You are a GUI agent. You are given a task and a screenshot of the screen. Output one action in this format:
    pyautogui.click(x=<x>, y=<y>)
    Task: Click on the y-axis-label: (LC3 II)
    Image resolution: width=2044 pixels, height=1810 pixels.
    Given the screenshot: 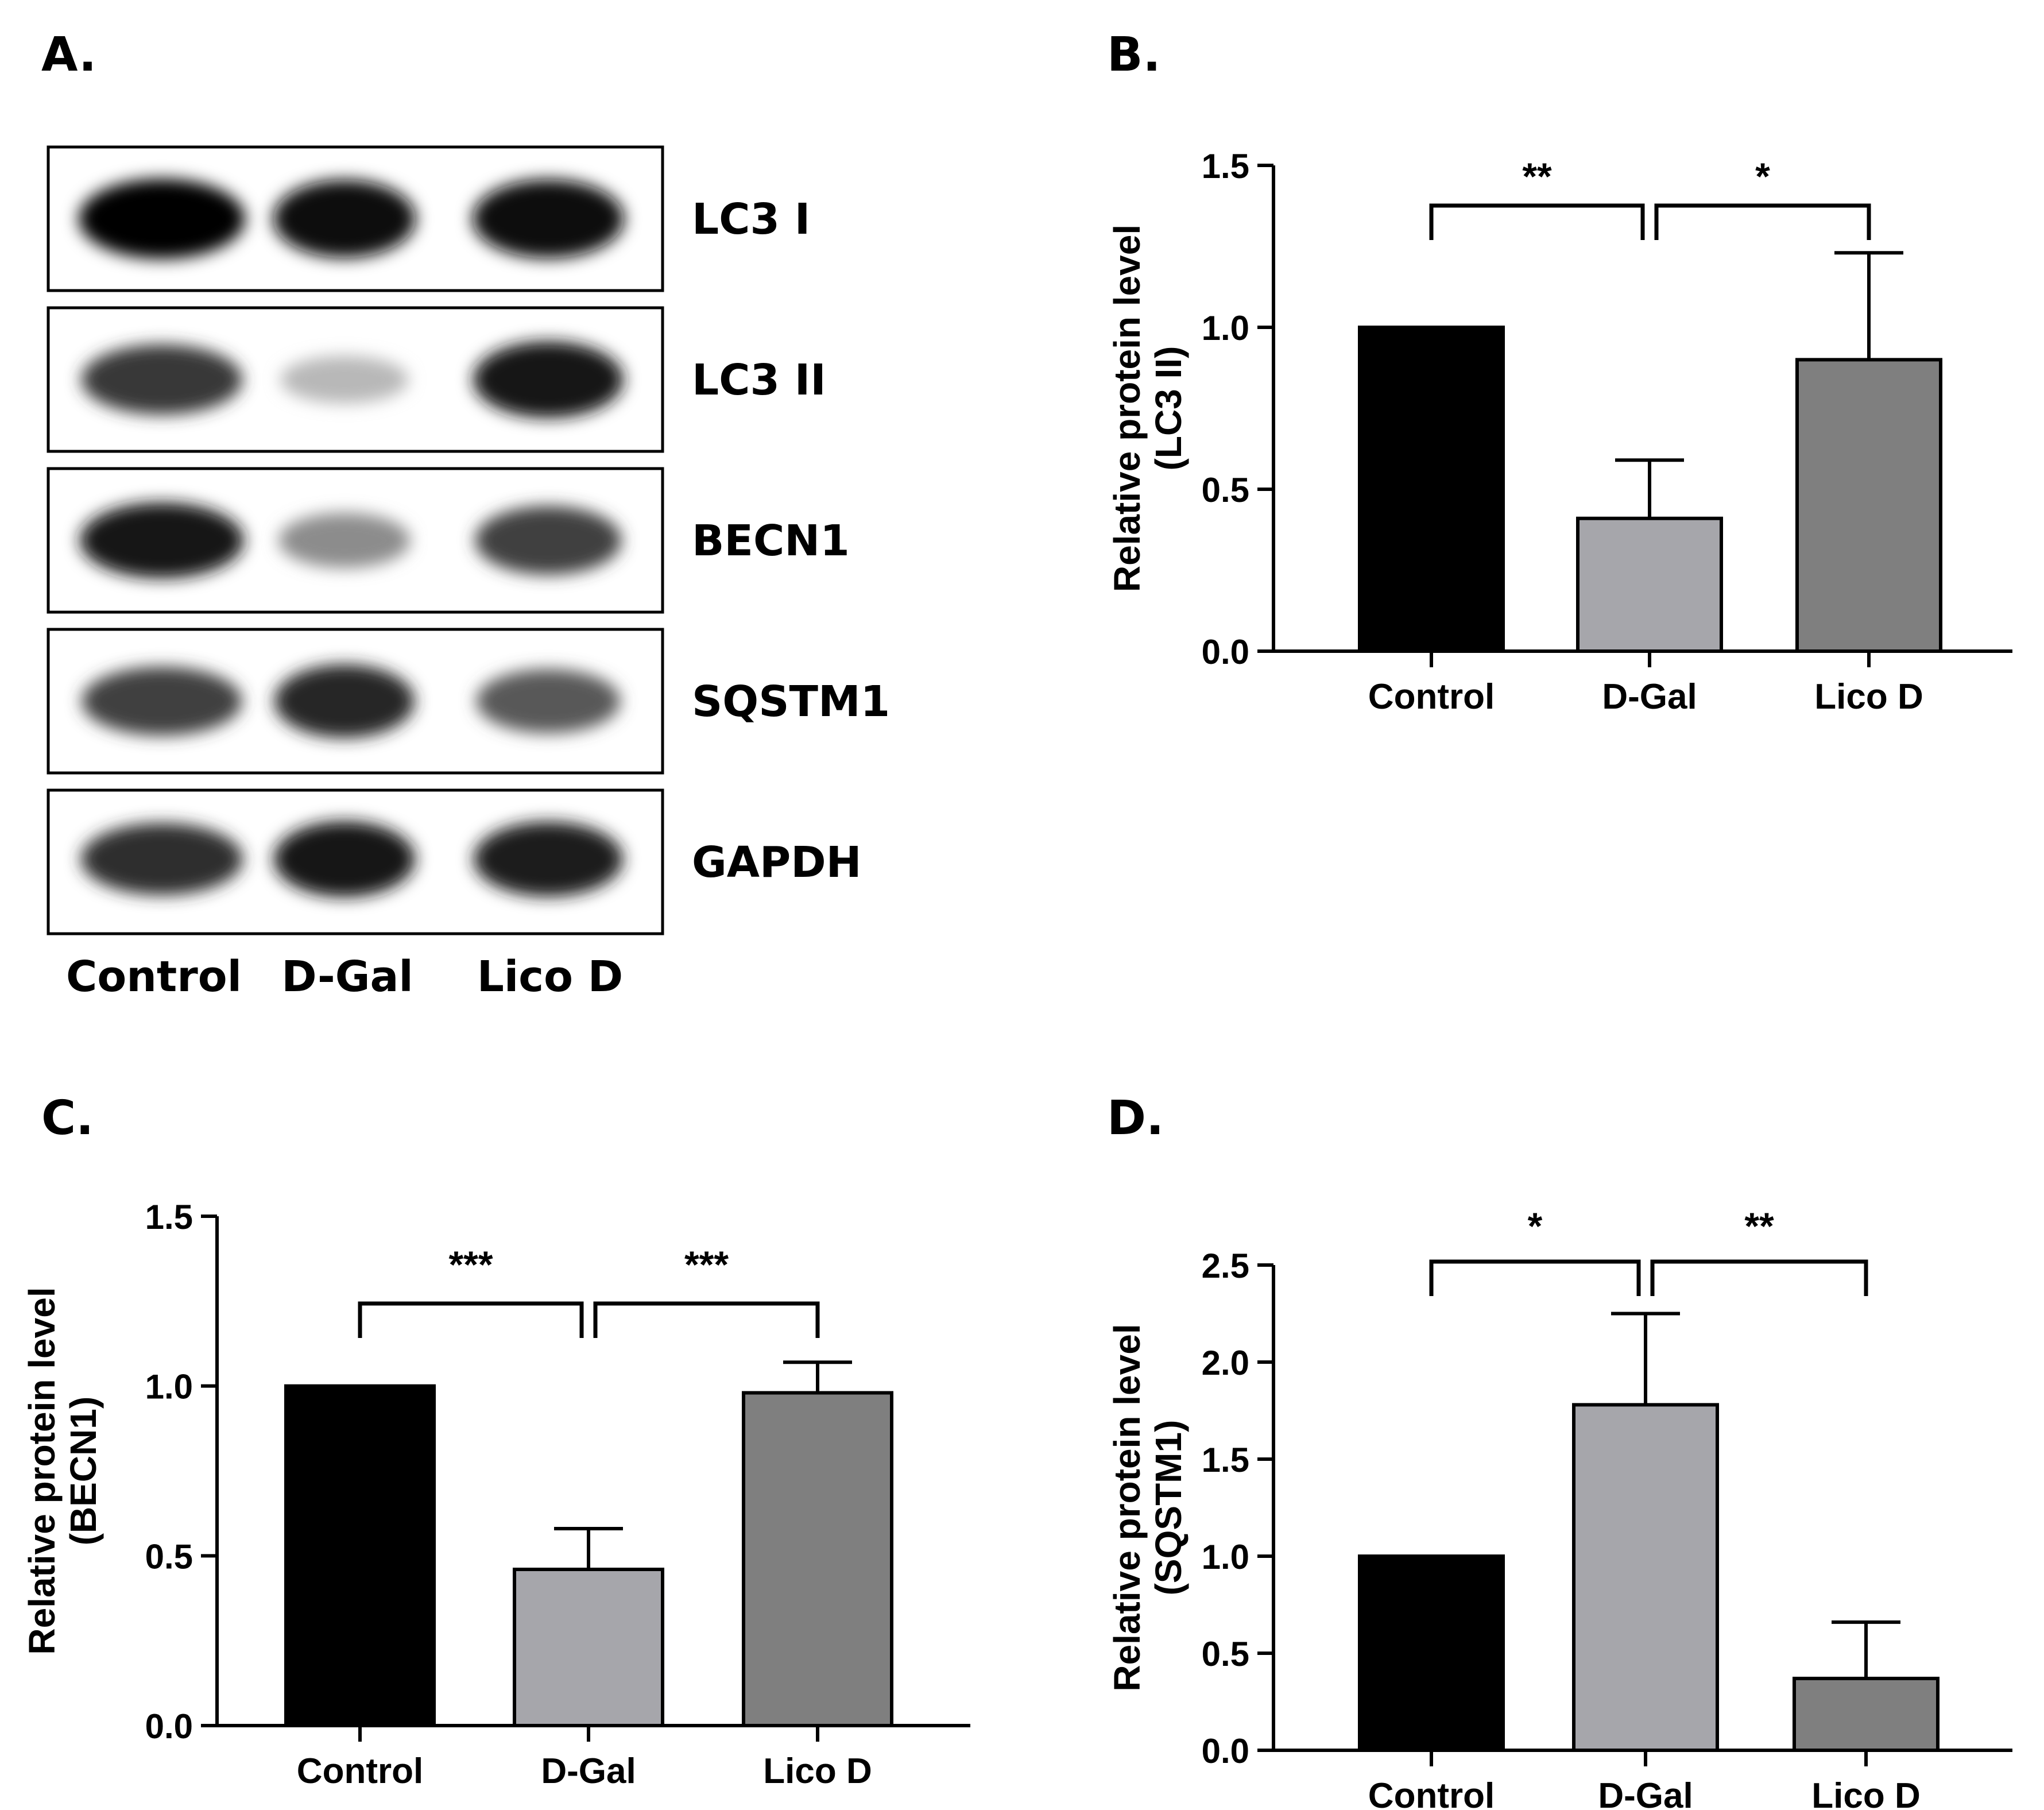 What is the action you would take?
    pyautogui.click(x=1168, y=408)
    